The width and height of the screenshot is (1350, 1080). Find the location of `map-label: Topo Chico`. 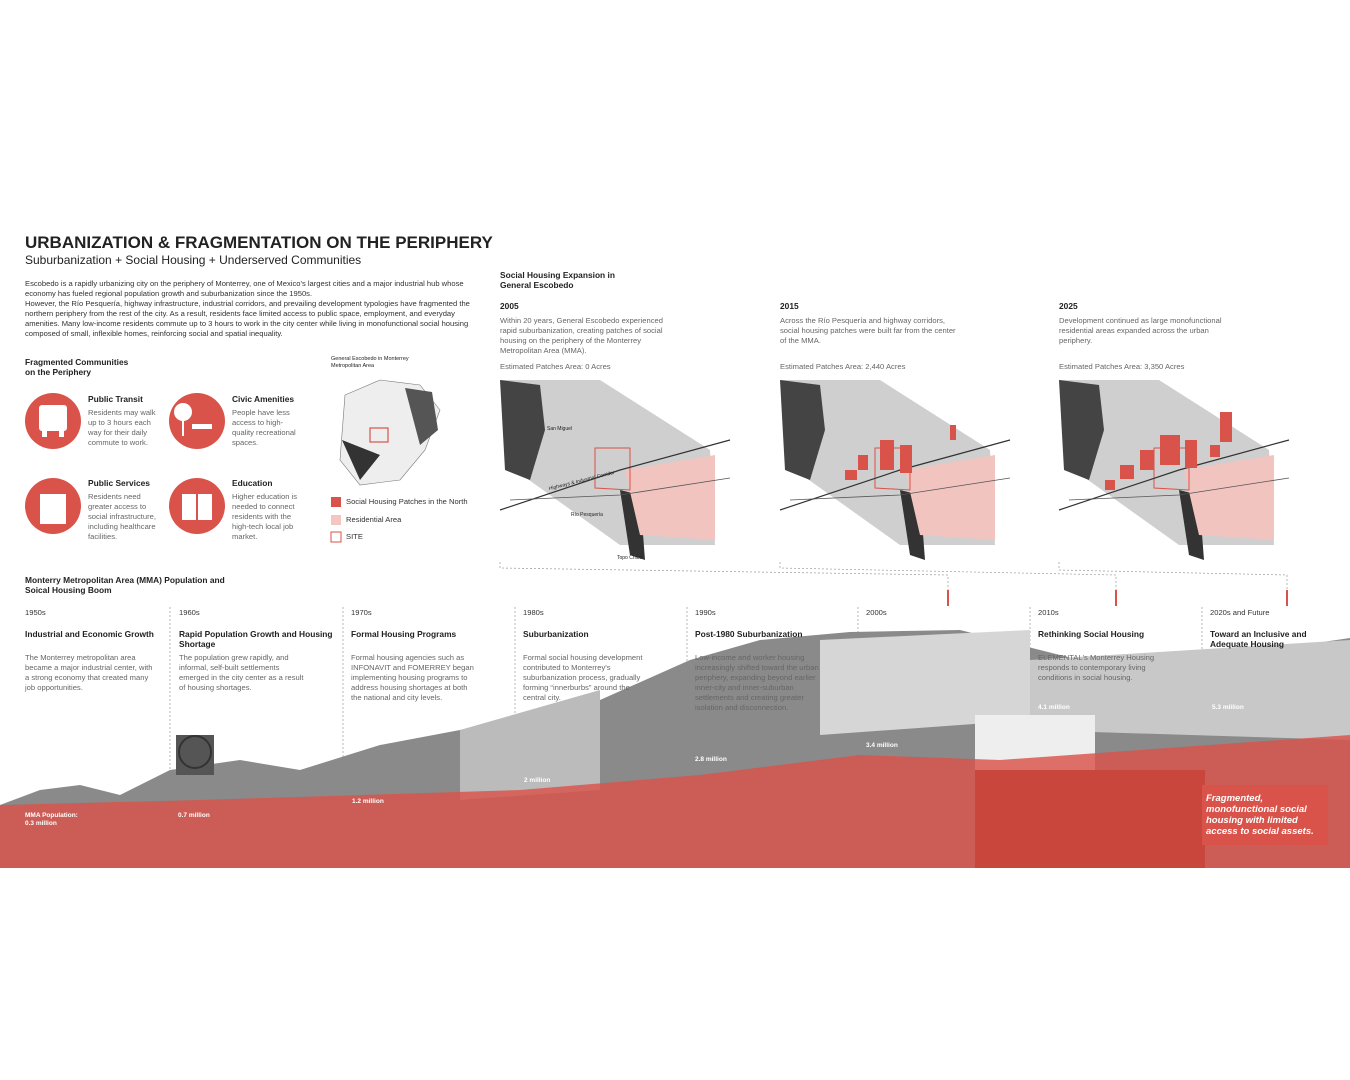

map-label: Topo Chico is located at coordinates (630, 558).